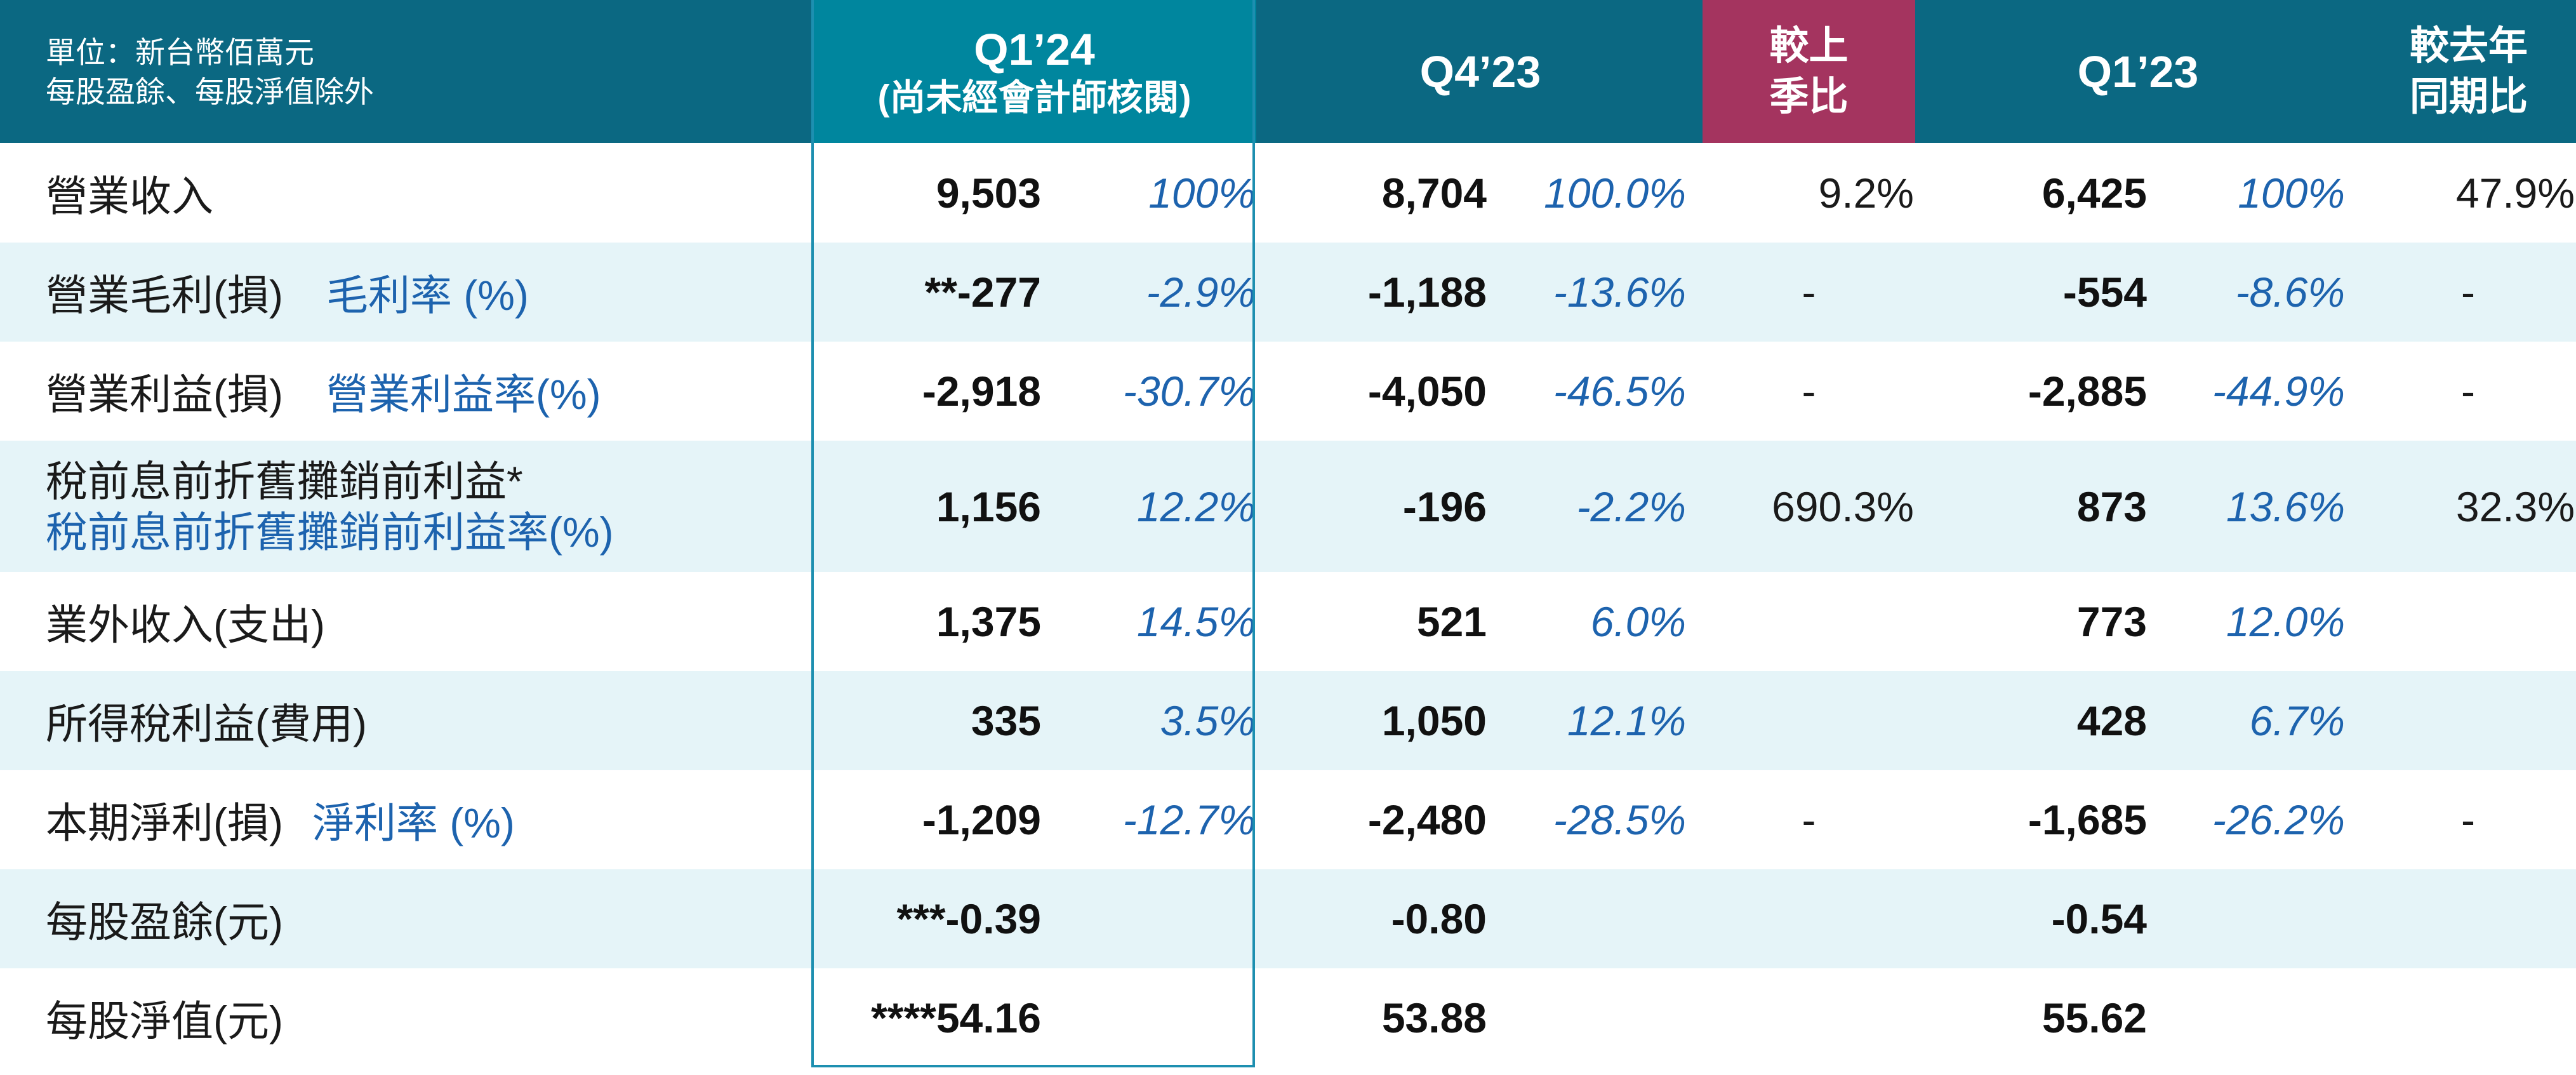  I want to click on q1-24-percent: -30.7%, so click(1189, 391).